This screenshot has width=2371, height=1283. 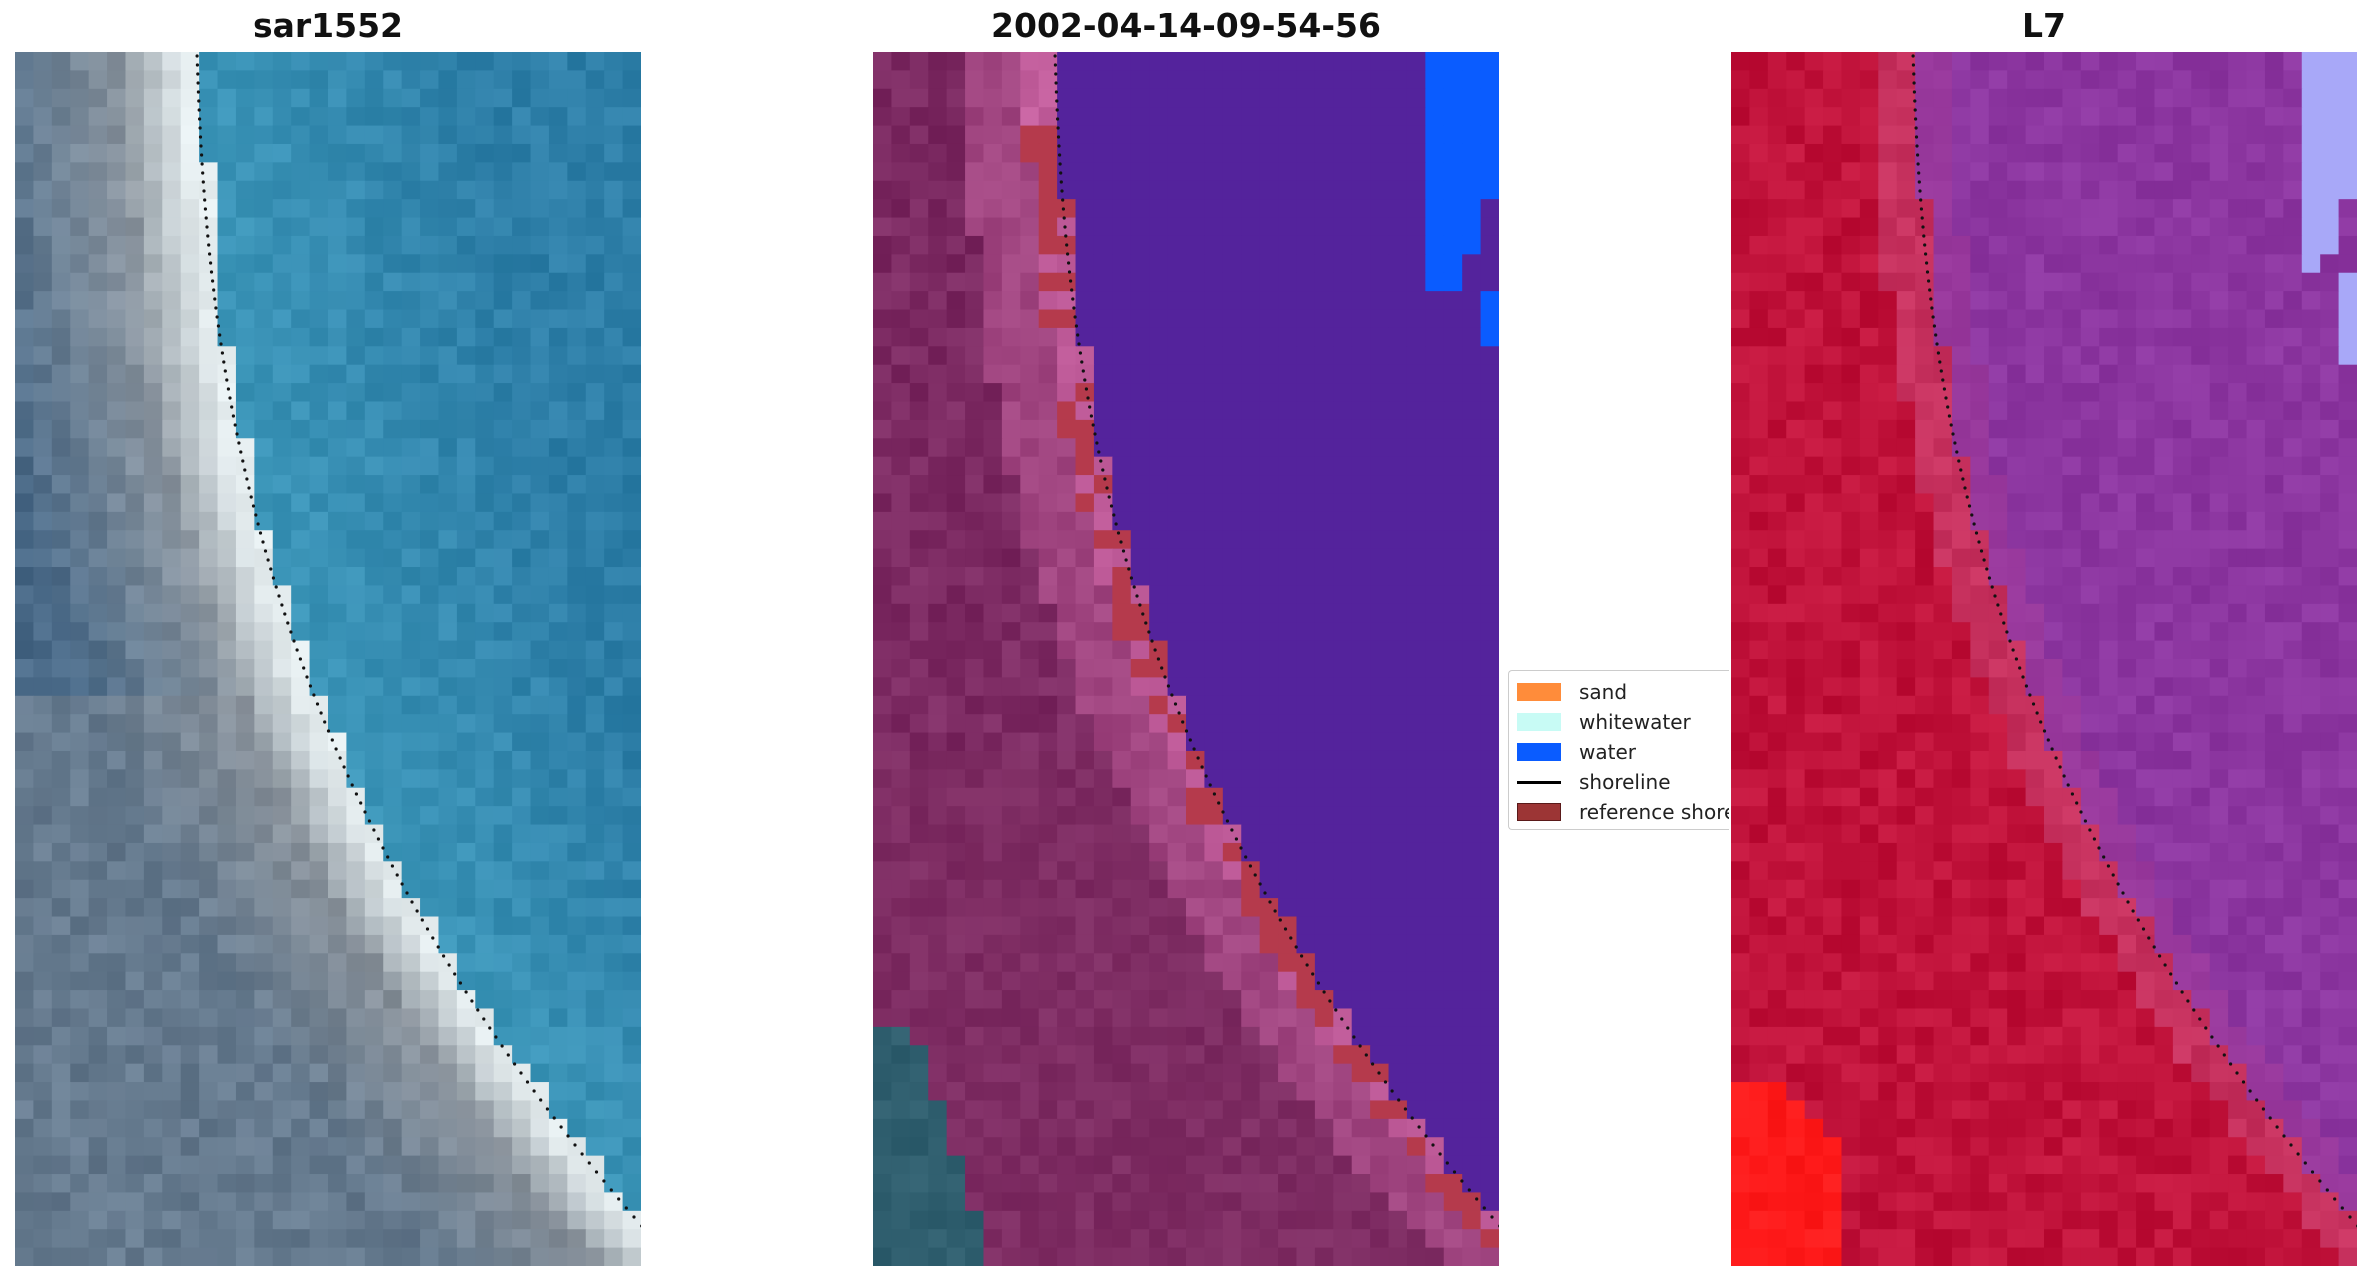 I want to click on legend-item: whitewater, so click(x=1604, y=722).